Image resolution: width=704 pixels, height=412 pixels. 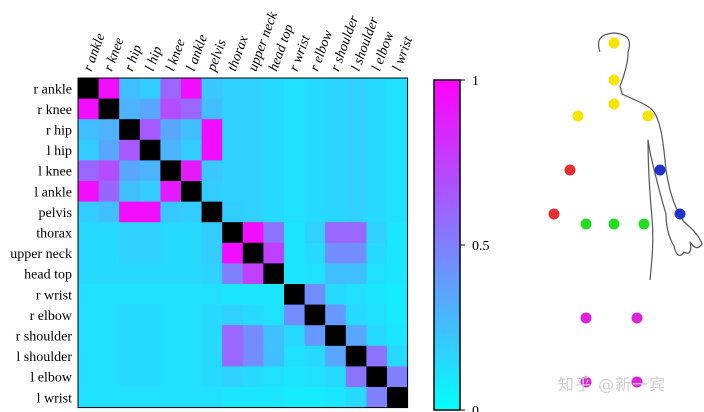 What do you see at coordinates (650, 156) in the screenshot?
I see `body-outline` at bounding box center [650, 156].